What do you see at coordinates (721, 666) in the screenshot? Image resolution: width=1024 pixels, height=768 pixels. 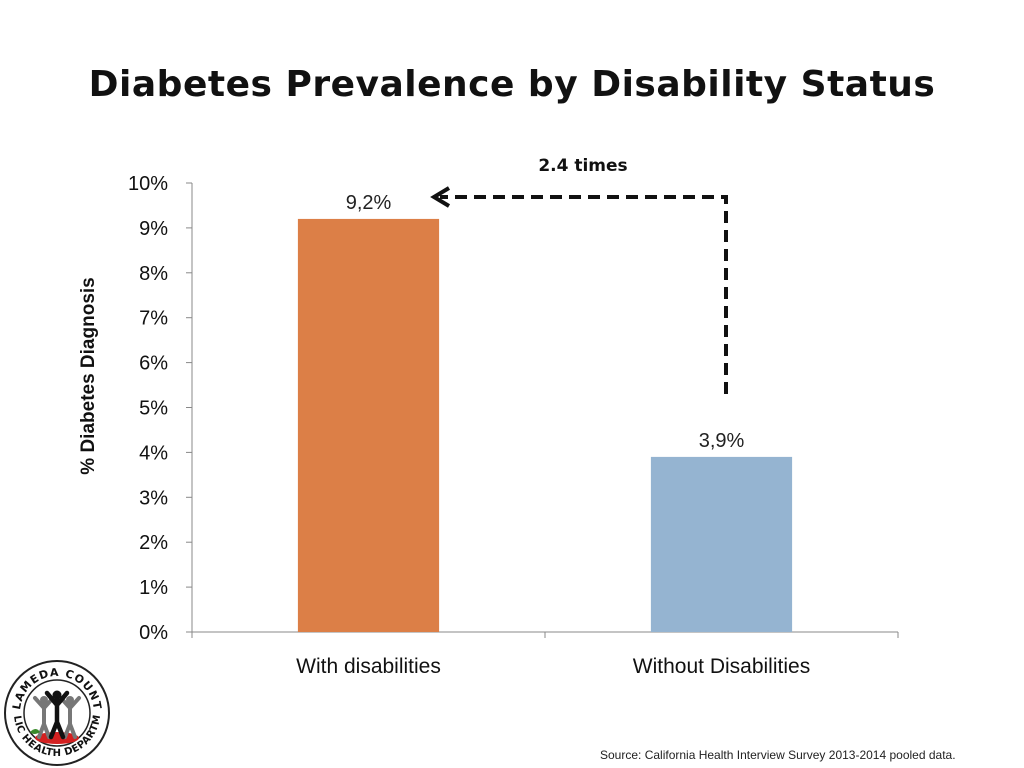 I see `x-tick-label: Without Disabilities` at bounding box center [721, 666].